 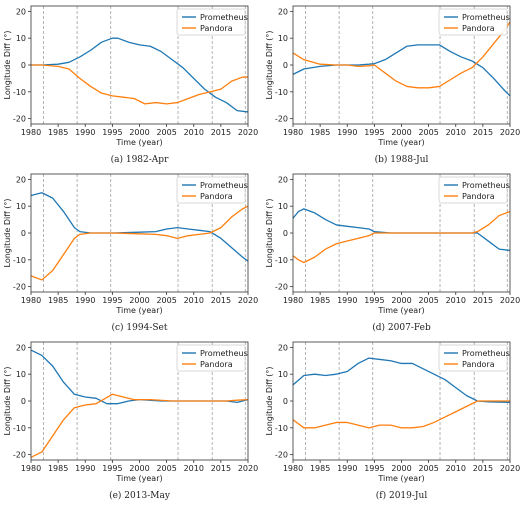 I want to click on panel-caption: (b) 1988-Jul, so click(x=402, y=159).